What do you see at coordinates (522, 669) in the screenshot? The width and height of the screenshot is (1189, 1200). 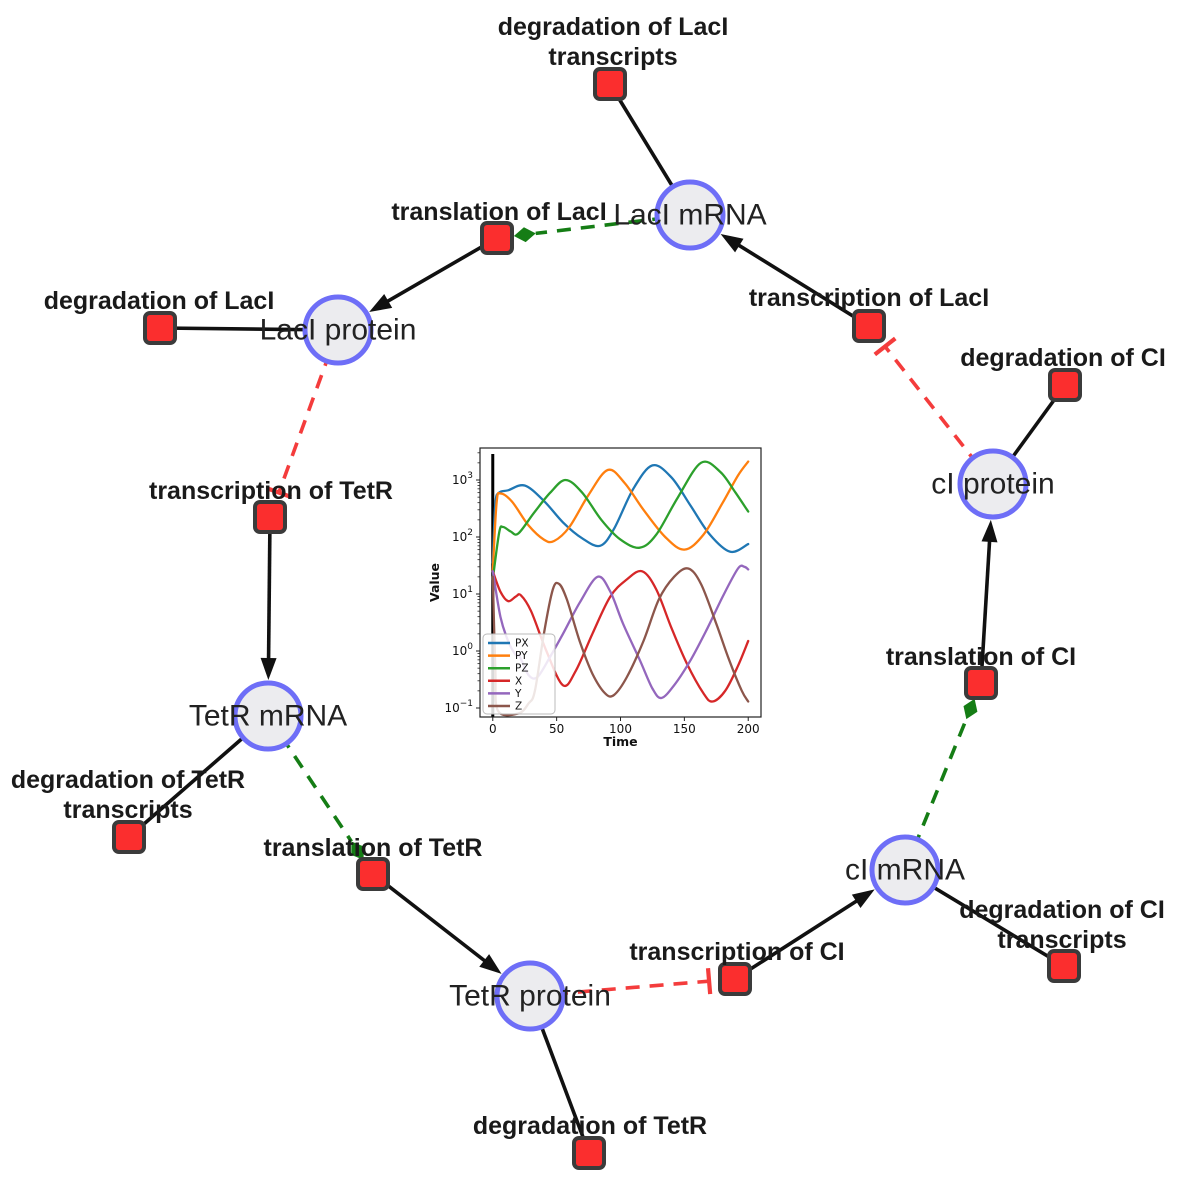 I see `legend-label-PZ: PZ` at bounding box center [522, 669].